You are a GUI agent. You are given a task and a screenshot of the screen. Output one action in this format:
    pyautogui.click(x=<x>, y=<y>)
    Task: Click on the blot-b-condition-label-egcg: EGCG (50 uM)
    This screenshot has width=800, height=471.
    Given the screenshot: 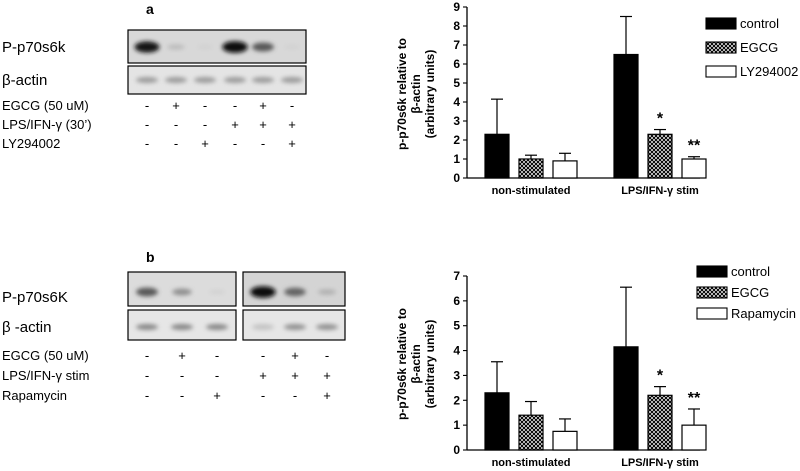 What is the action you would take?
    pyautogui.click(x=45, y=355)
    